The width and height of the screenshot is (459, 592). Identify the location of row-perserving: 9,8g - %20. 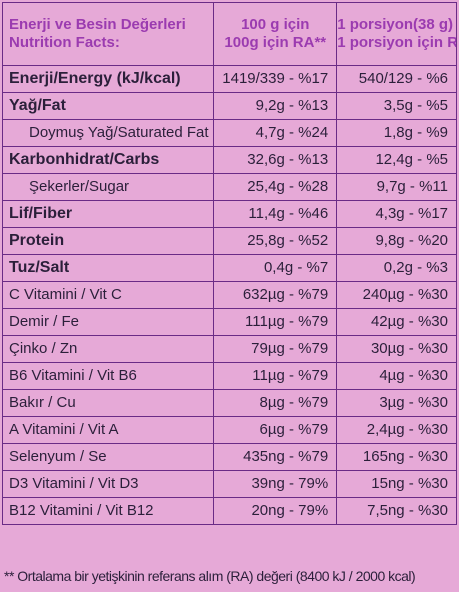
(396, 241).